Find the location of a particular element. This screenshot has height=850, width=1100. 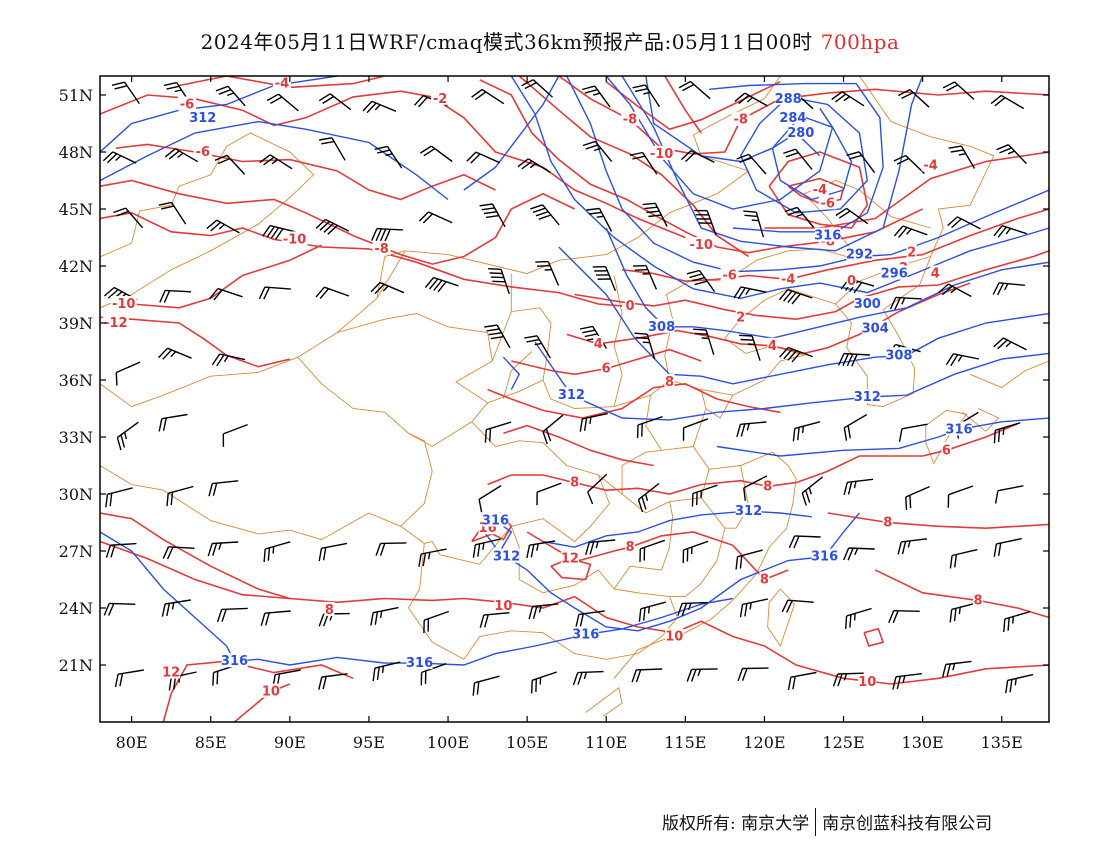

temperature-label: -8 is located at coordinates (381, 249).